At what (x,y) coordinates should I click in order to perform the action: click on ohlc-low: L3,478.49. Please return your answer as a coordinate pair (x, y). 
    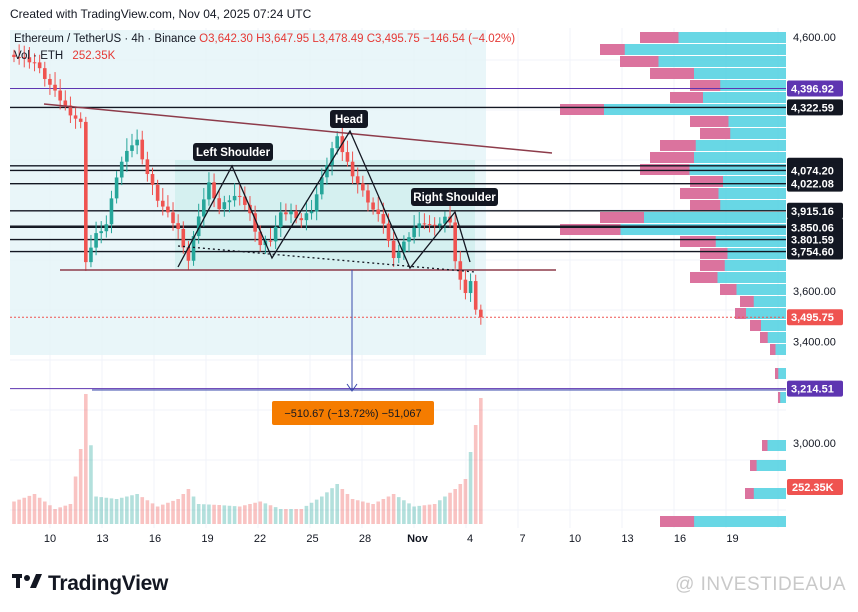
    Looking at the image, I should click on (338, 39).